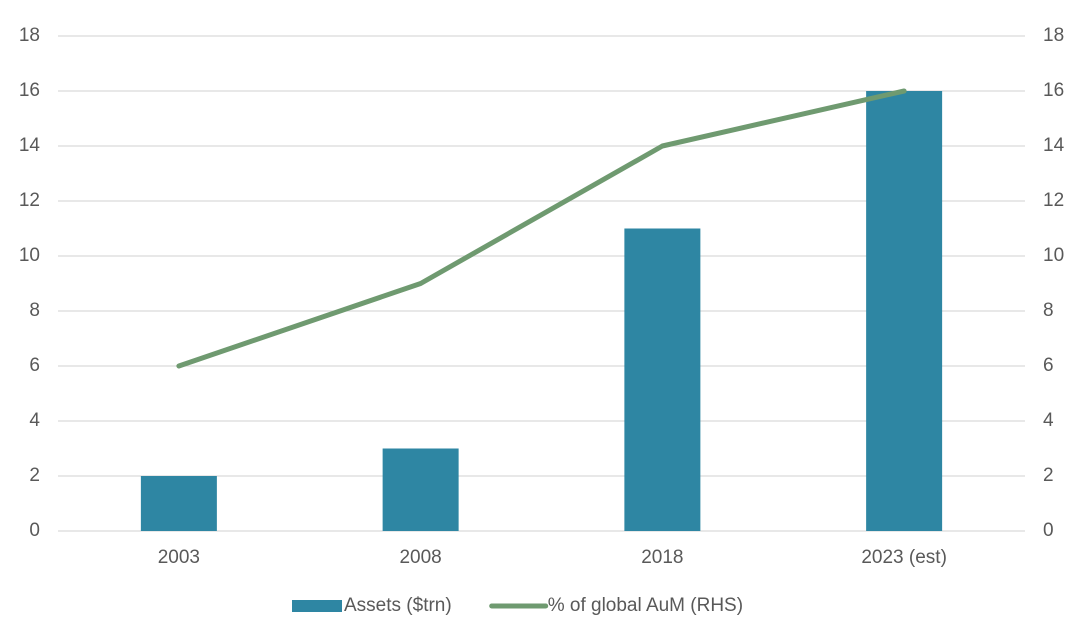 The height and width of the screenshot is (624, 1080). Describe the element at coordinates (662, 557) in the screenshot. I see `x-tick-label: 2018` at that location.